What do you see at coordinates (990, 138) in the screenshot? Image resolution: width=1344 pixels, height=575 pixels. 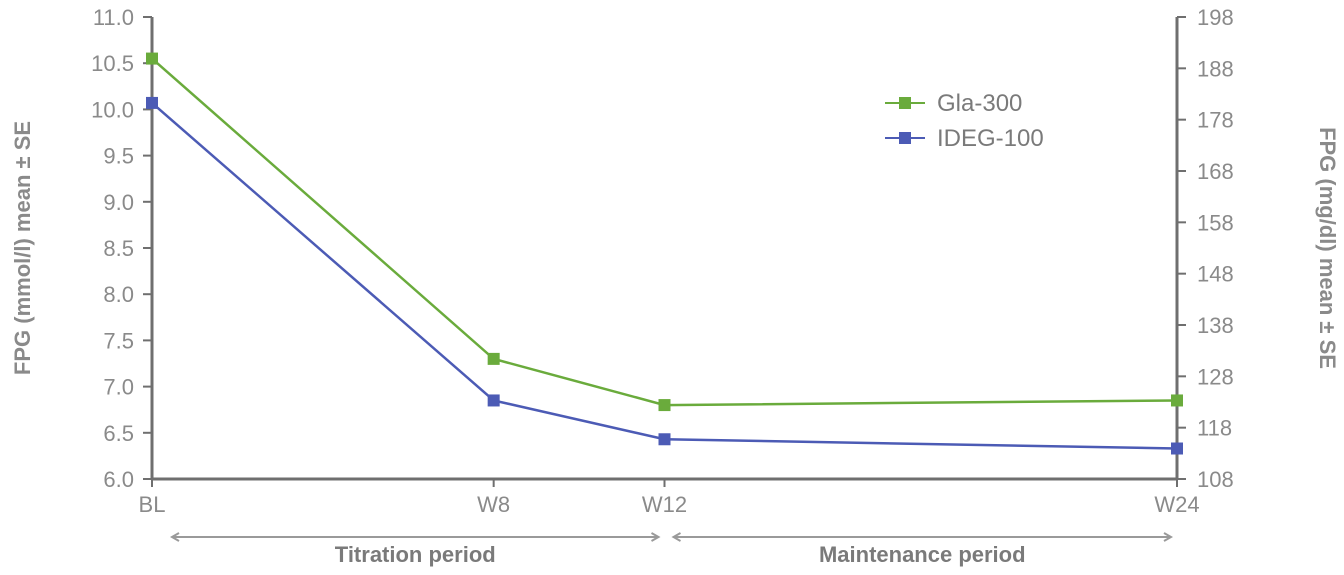 I see `legend-label-ideg-100: IDEG-100` at bounding box center [990, 138].